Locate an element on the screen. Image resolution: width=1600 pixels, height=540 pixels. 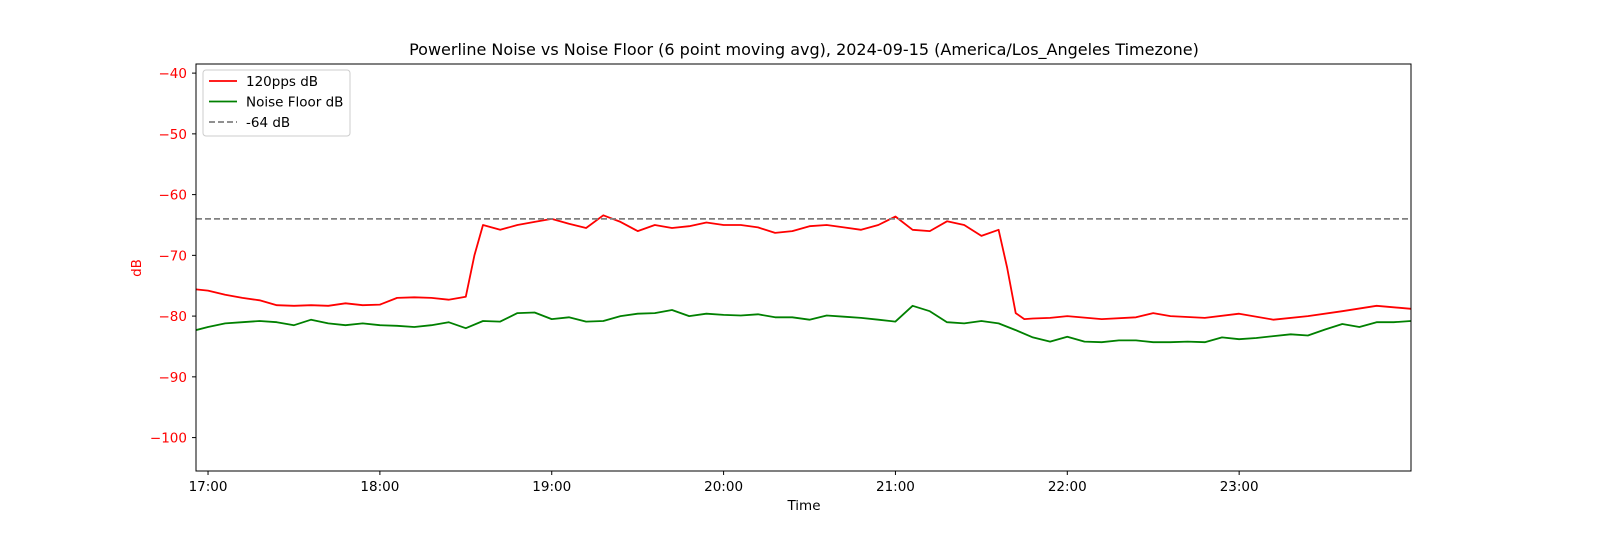
x-tick-label: 19:00 is located at coordinates (551, 487).